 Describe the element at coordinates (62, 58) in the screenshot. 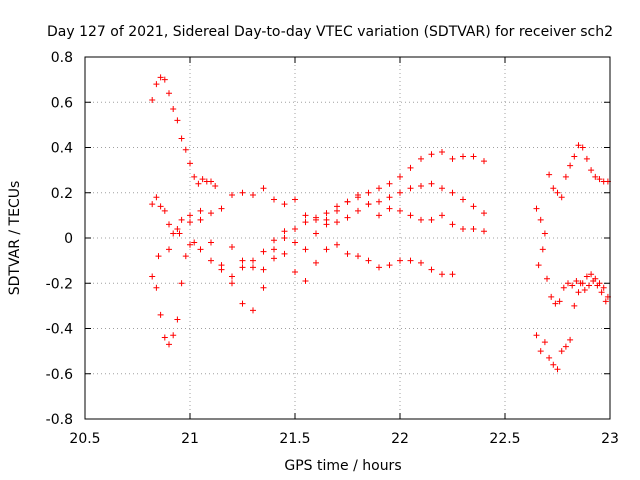

I see `y-tick-label: 0.8` at that location.